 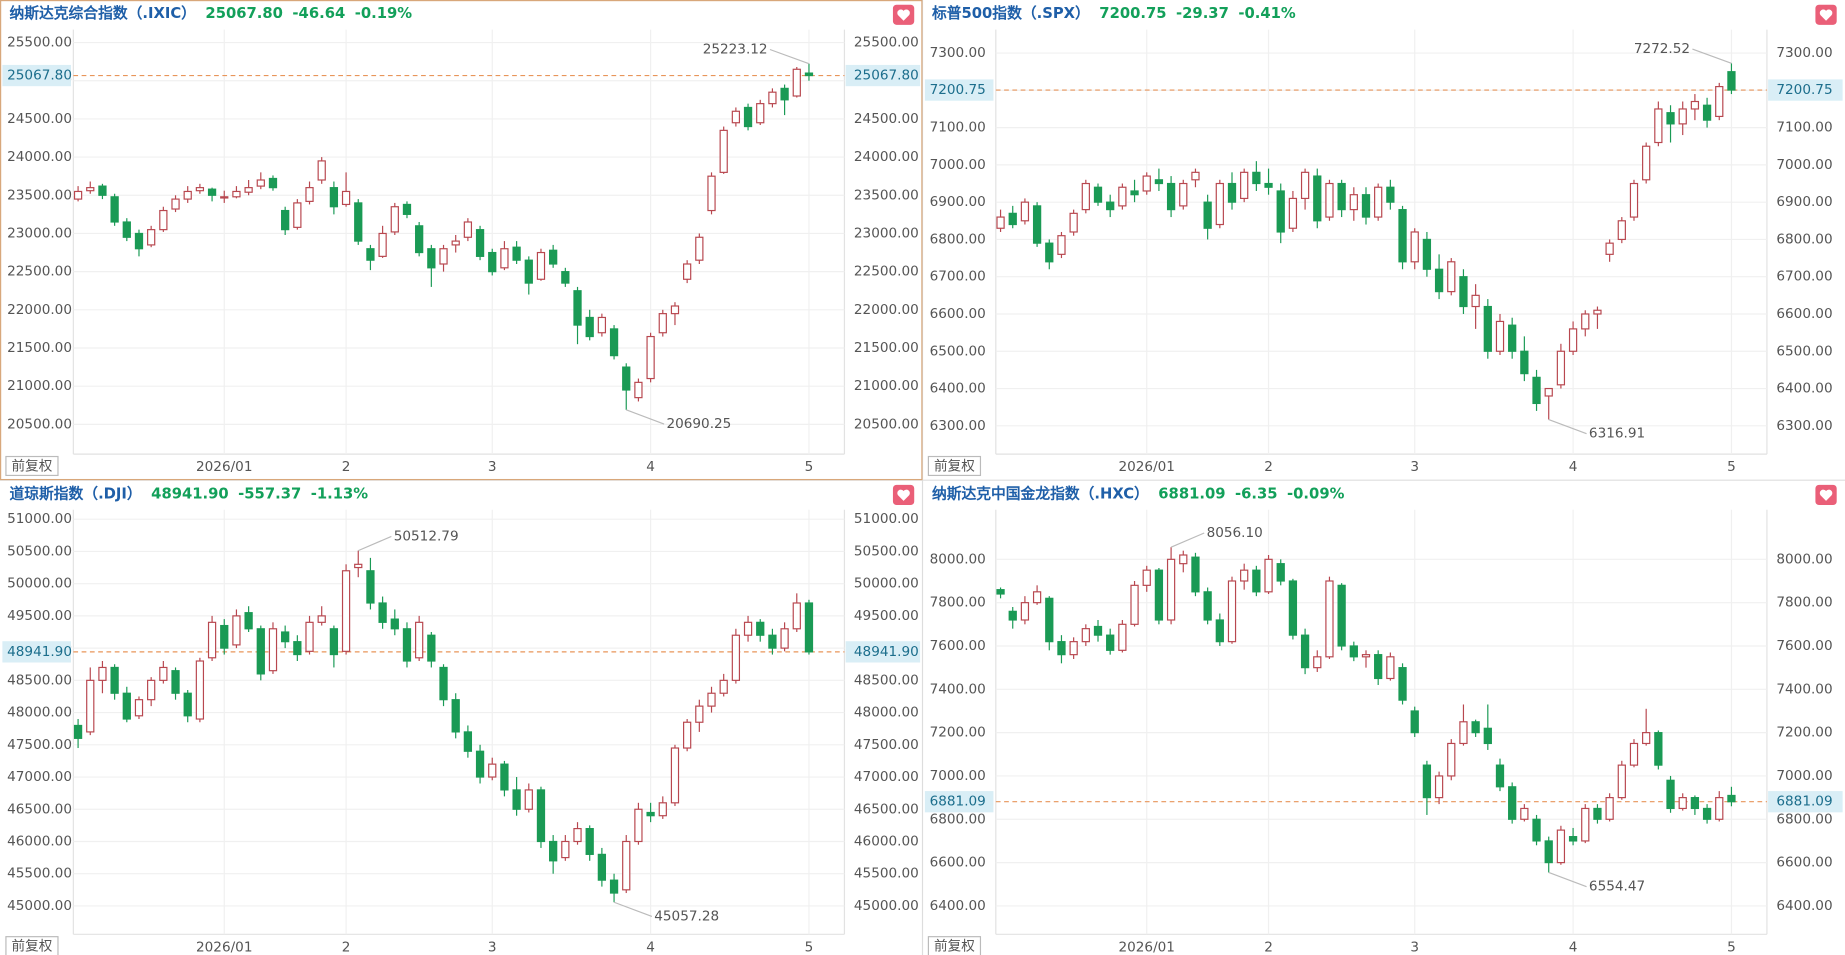 What do you see at coordinates (1804, 128) in the screenshot?
I see `y-tick-label-right: 7100.00` at bounding box center [1804, 128].